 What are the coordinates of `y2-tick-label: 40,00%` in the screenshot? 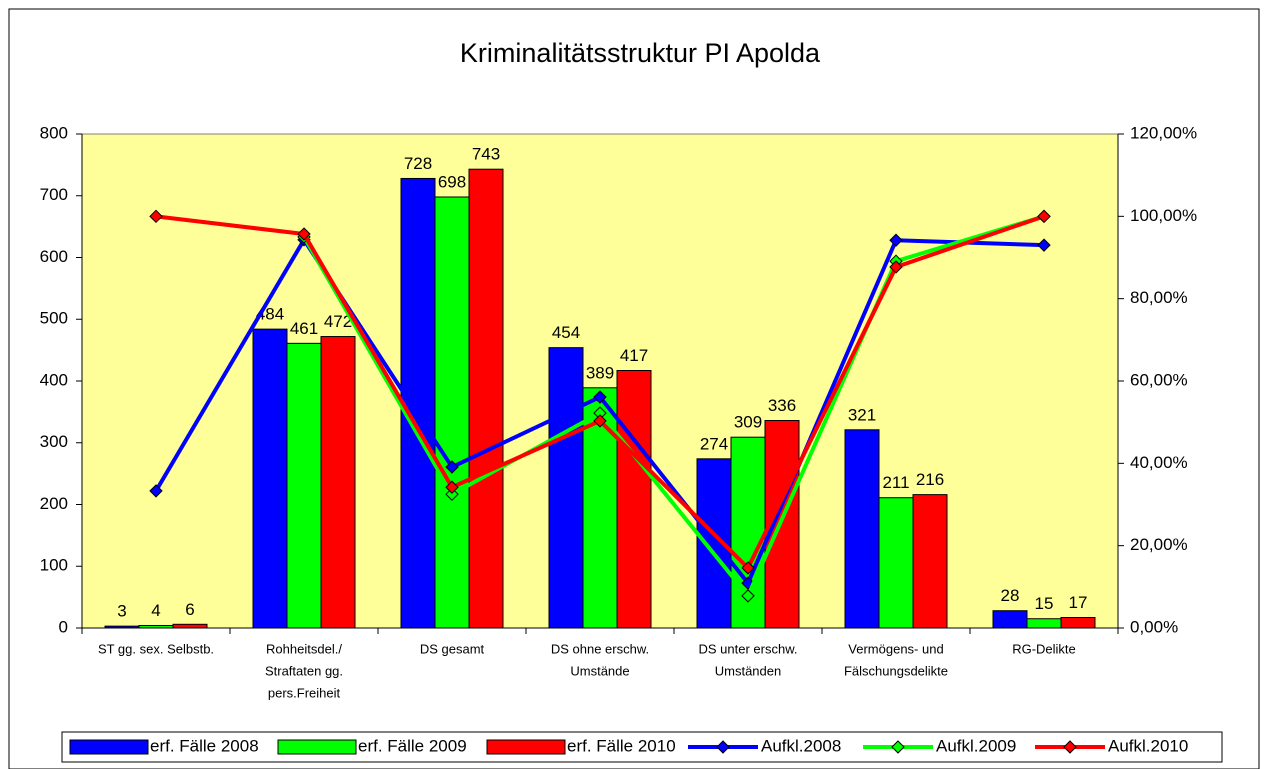 It's located at (1159, 462).